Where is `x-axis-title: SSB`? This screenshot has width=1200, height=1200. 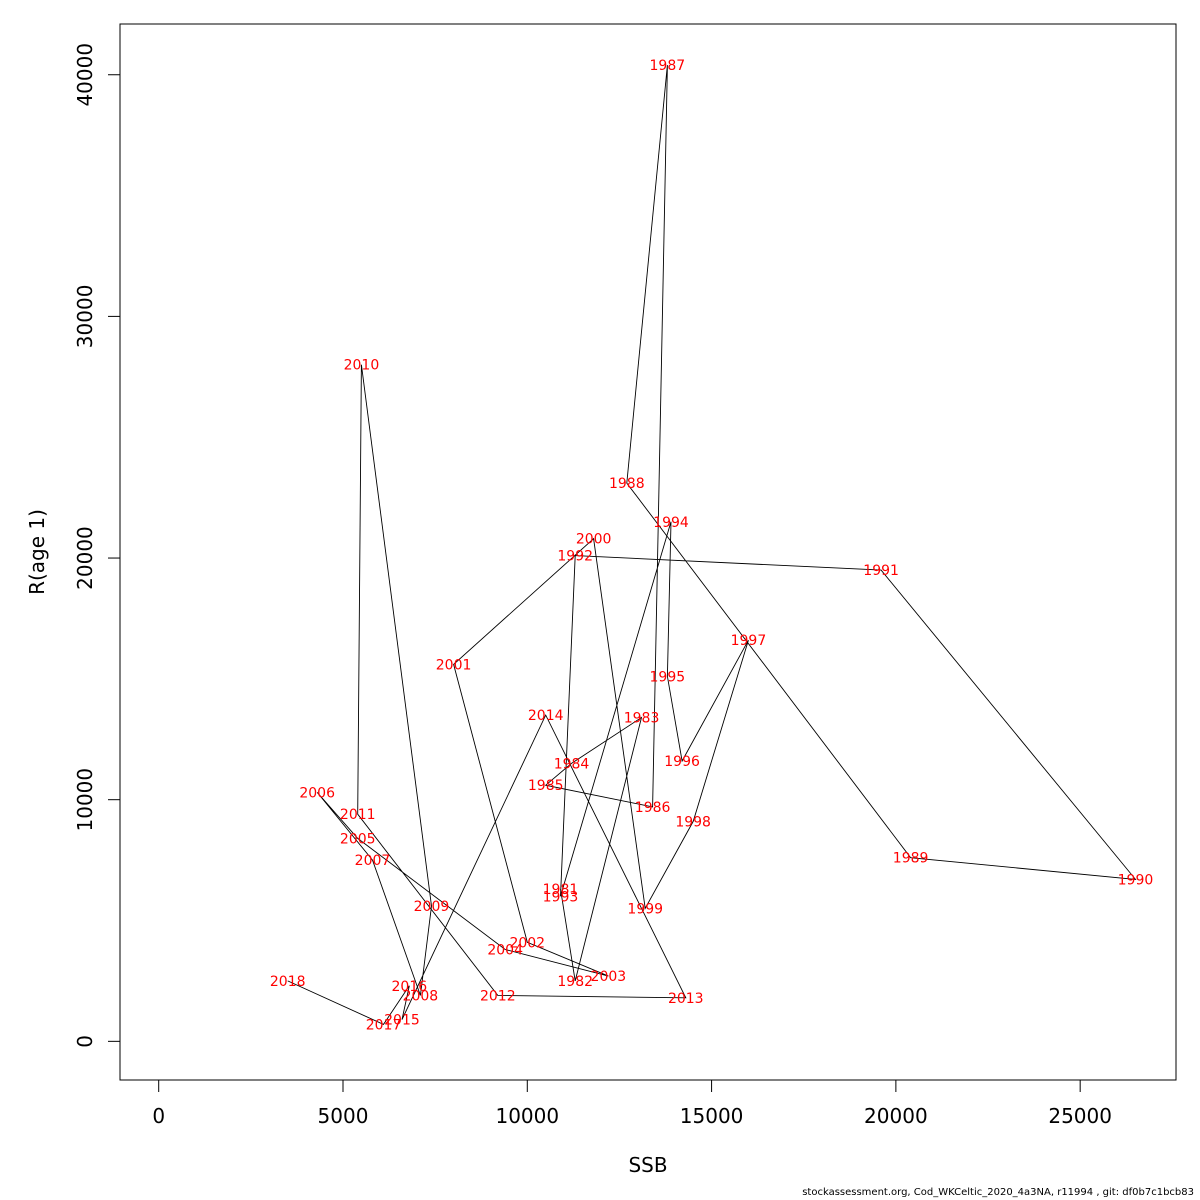
x-axis-title: SSB is located at coordinates (647, 1165).